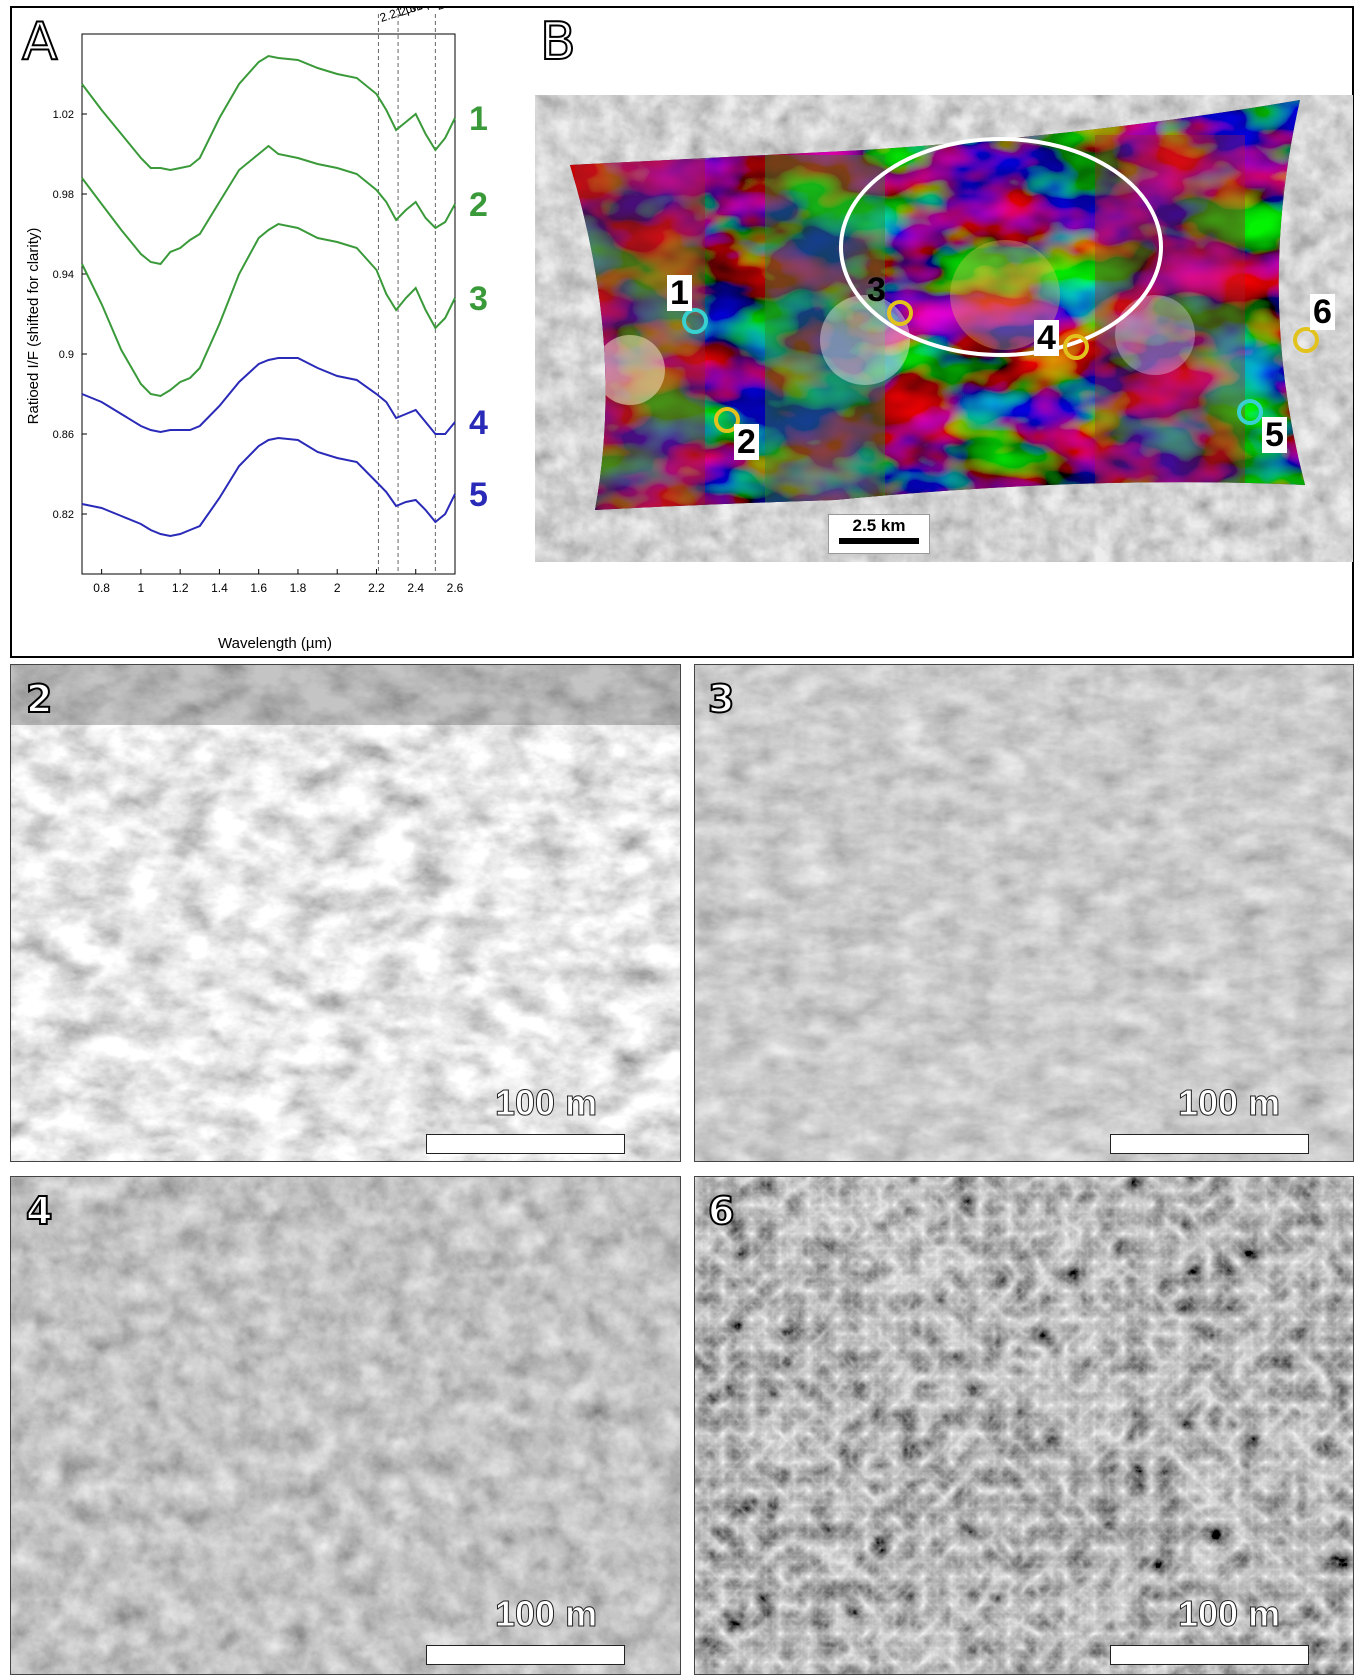 The height and width of the screenshot is (1675, 1354). What do you see at coordinates (376, 588) in the screenshot?
I see `x-tick-label: 2.2` at bounding box center [376, 588].